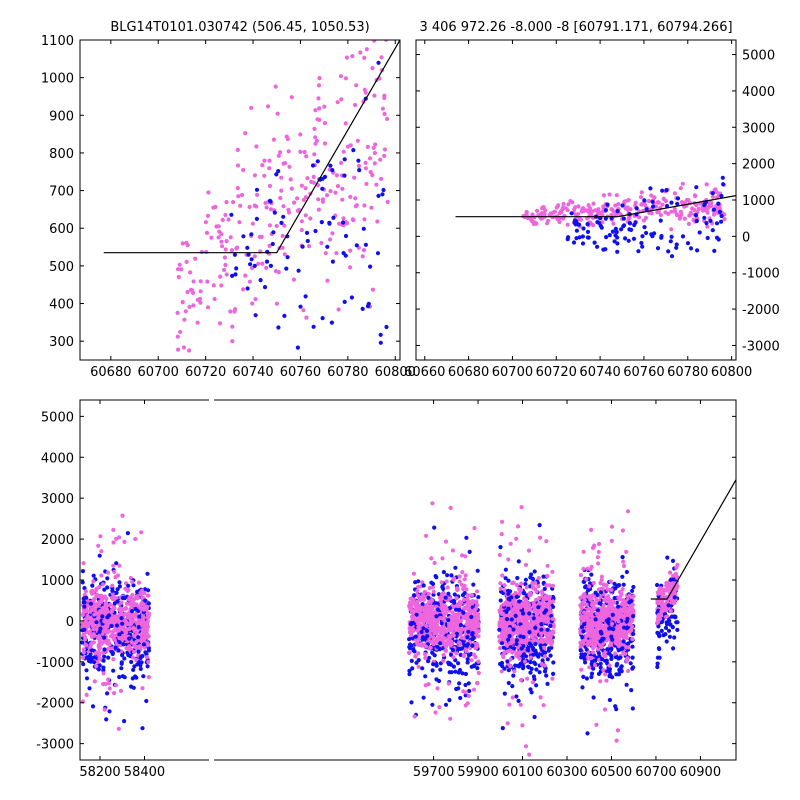  Describe the element at coordinates (731, 372) in the screenshot. I see `x-tick-label: 60800` at that location.